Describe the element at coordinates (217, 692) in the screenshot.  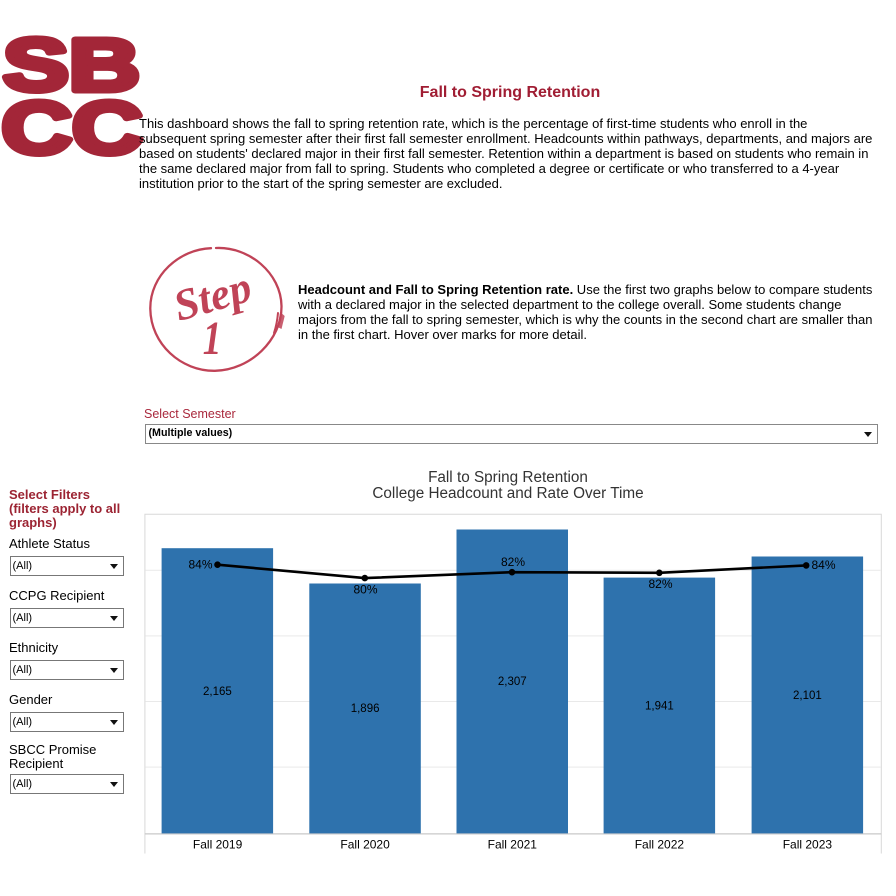
I see `svg-text: 2,165` at that location.